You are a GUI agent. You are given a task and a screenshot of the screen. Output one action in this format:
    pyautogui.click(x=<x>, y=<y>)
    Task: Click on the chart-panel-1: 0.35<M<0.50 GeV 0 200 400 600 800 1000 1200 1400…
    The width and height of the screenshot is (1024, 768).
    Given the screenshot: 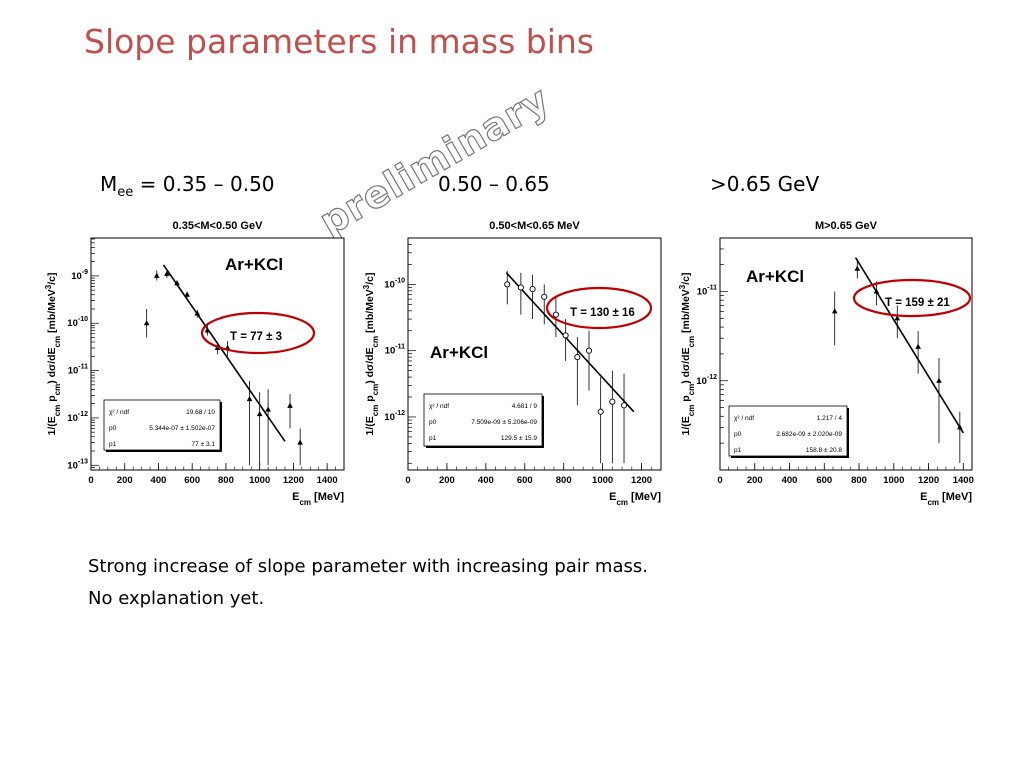 What is the action you would take?
    pyautogui.click(x=198, y=366)
    